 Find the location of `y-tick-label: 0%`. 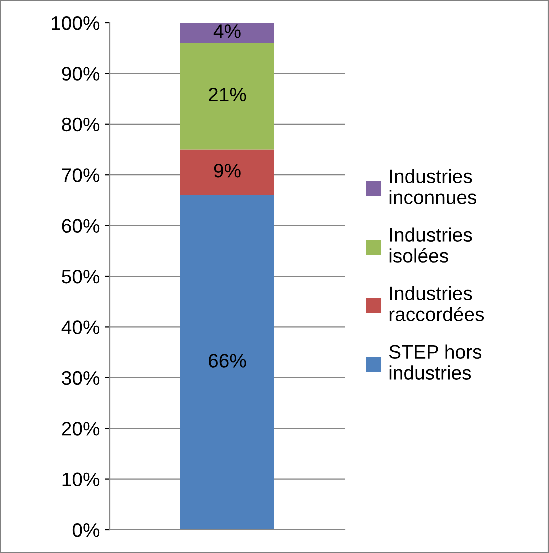

y-tick-label: 0% is located at coordinates (86, 530).